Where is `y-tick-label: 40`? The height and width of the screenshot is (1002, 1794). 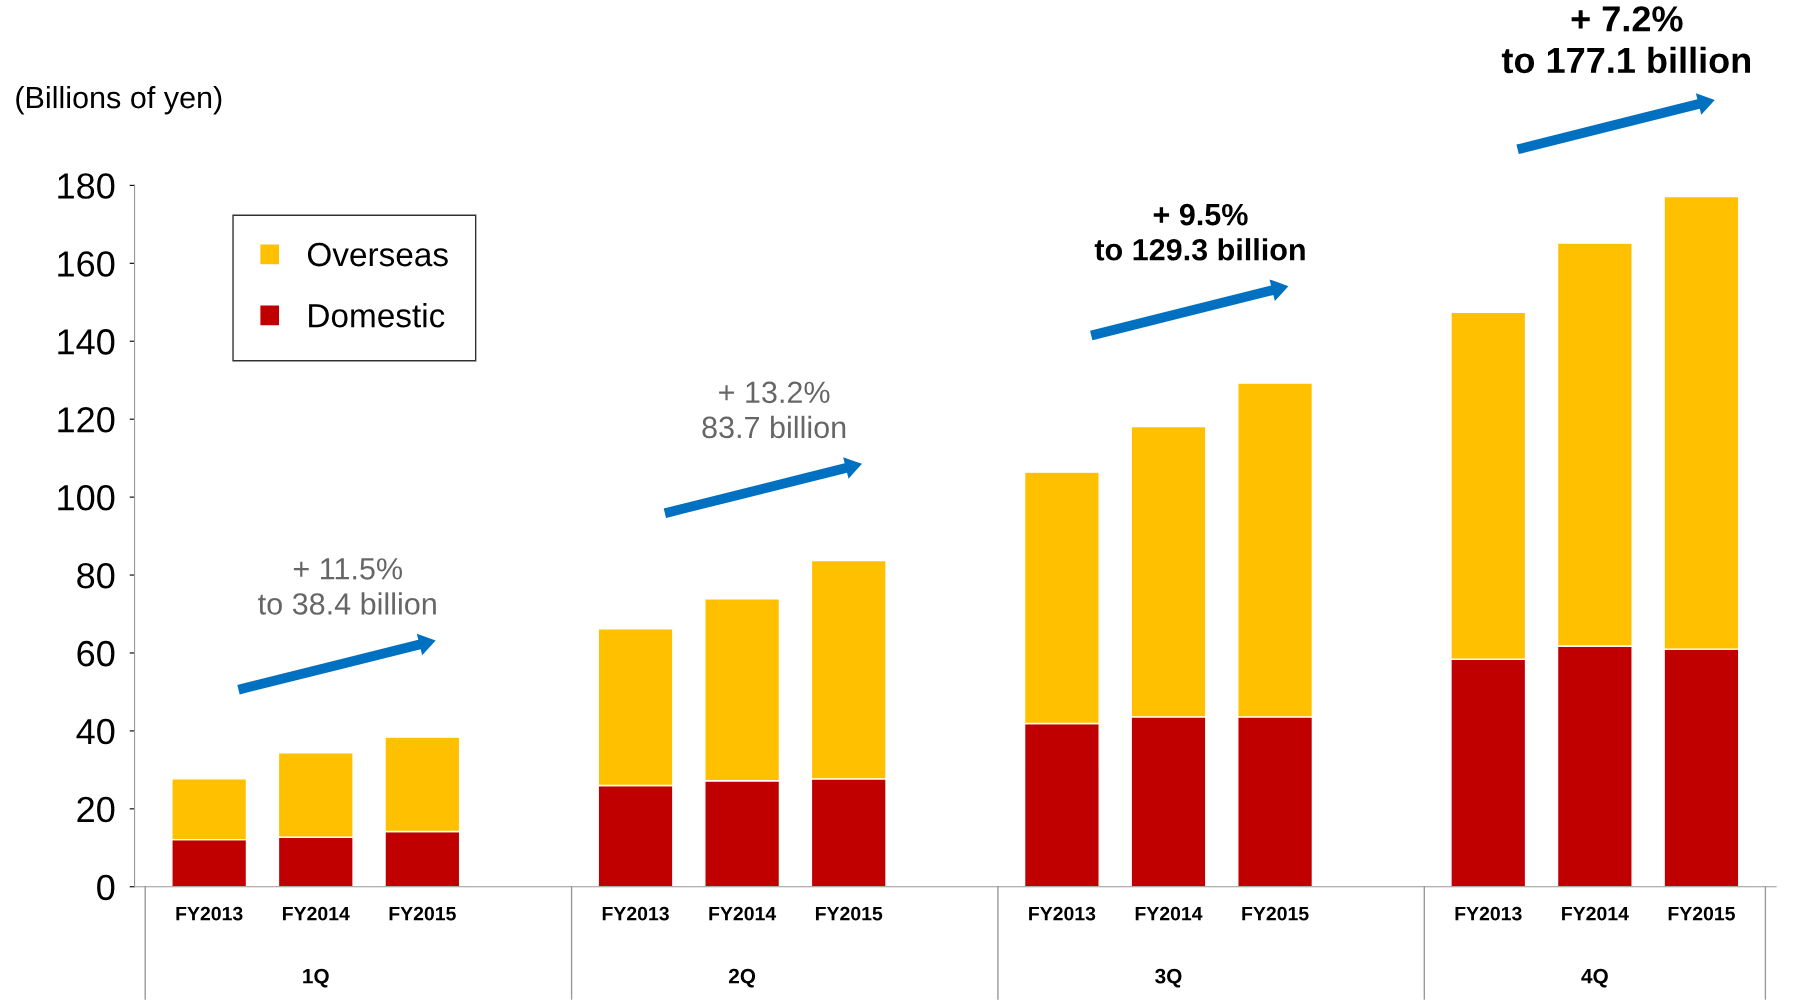 y-tick-label: 40 is located at coordinates (95, 731).